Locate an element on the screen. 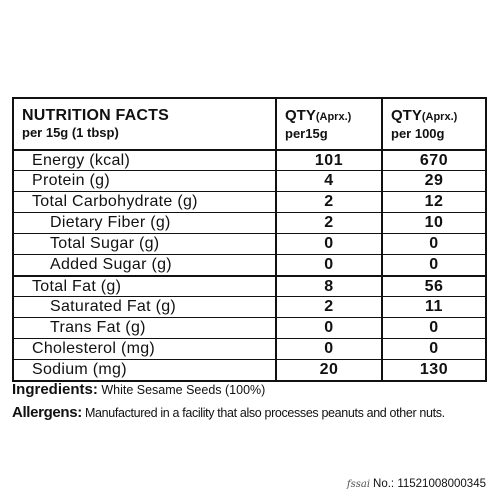 This screenshot has height=500, width=500. nutrient-row: Total Carbohydrate (g) 2 12 is located at coordinates (249, 201).